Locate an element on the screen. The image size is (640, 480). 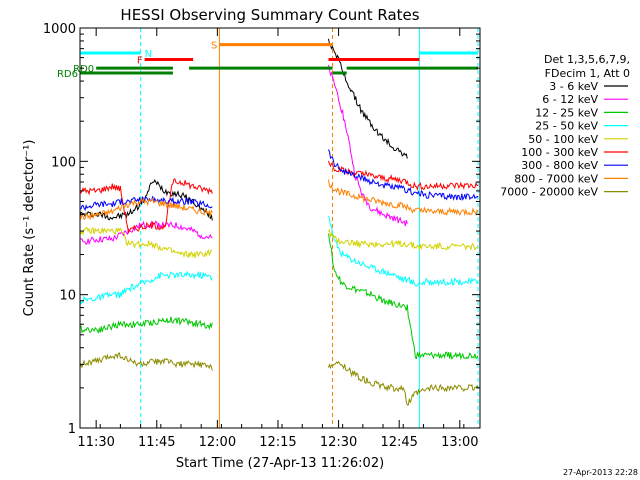
legend-entry-label: 800 - 7000 keV is located at coordinates (556, 178).